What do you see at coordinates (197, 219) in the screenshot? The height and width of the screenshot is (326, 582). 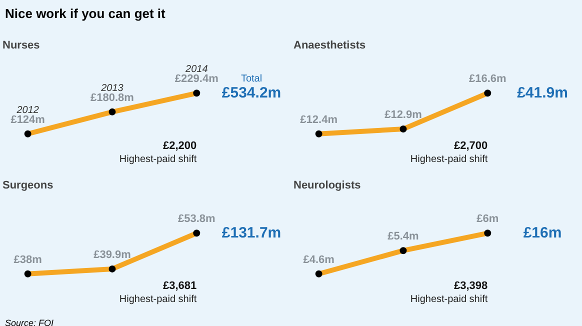 I see `data-label: £53.8m` at bounding box center [197, 219].